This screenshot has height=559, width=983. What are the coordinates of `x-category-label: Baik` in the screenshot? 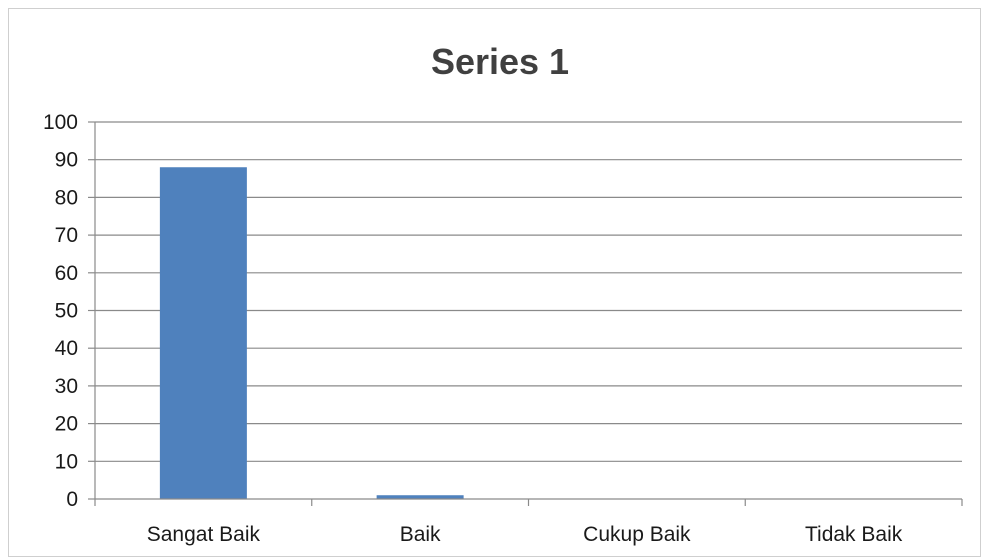 It's located at (420, 534).